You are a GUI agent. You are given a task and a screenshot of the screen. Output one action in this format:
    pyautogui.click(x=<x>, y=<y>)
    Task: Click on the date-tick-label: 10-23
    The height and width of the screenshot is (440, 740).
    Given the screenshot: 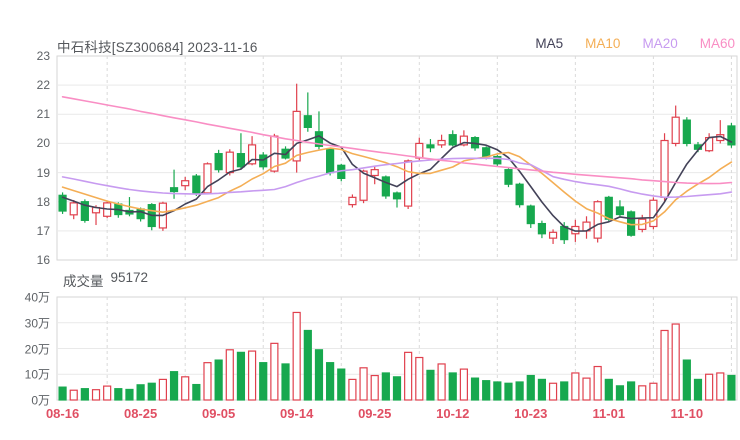 What is the action you would take?
    pyautogui.click(x=531, y=413)
    